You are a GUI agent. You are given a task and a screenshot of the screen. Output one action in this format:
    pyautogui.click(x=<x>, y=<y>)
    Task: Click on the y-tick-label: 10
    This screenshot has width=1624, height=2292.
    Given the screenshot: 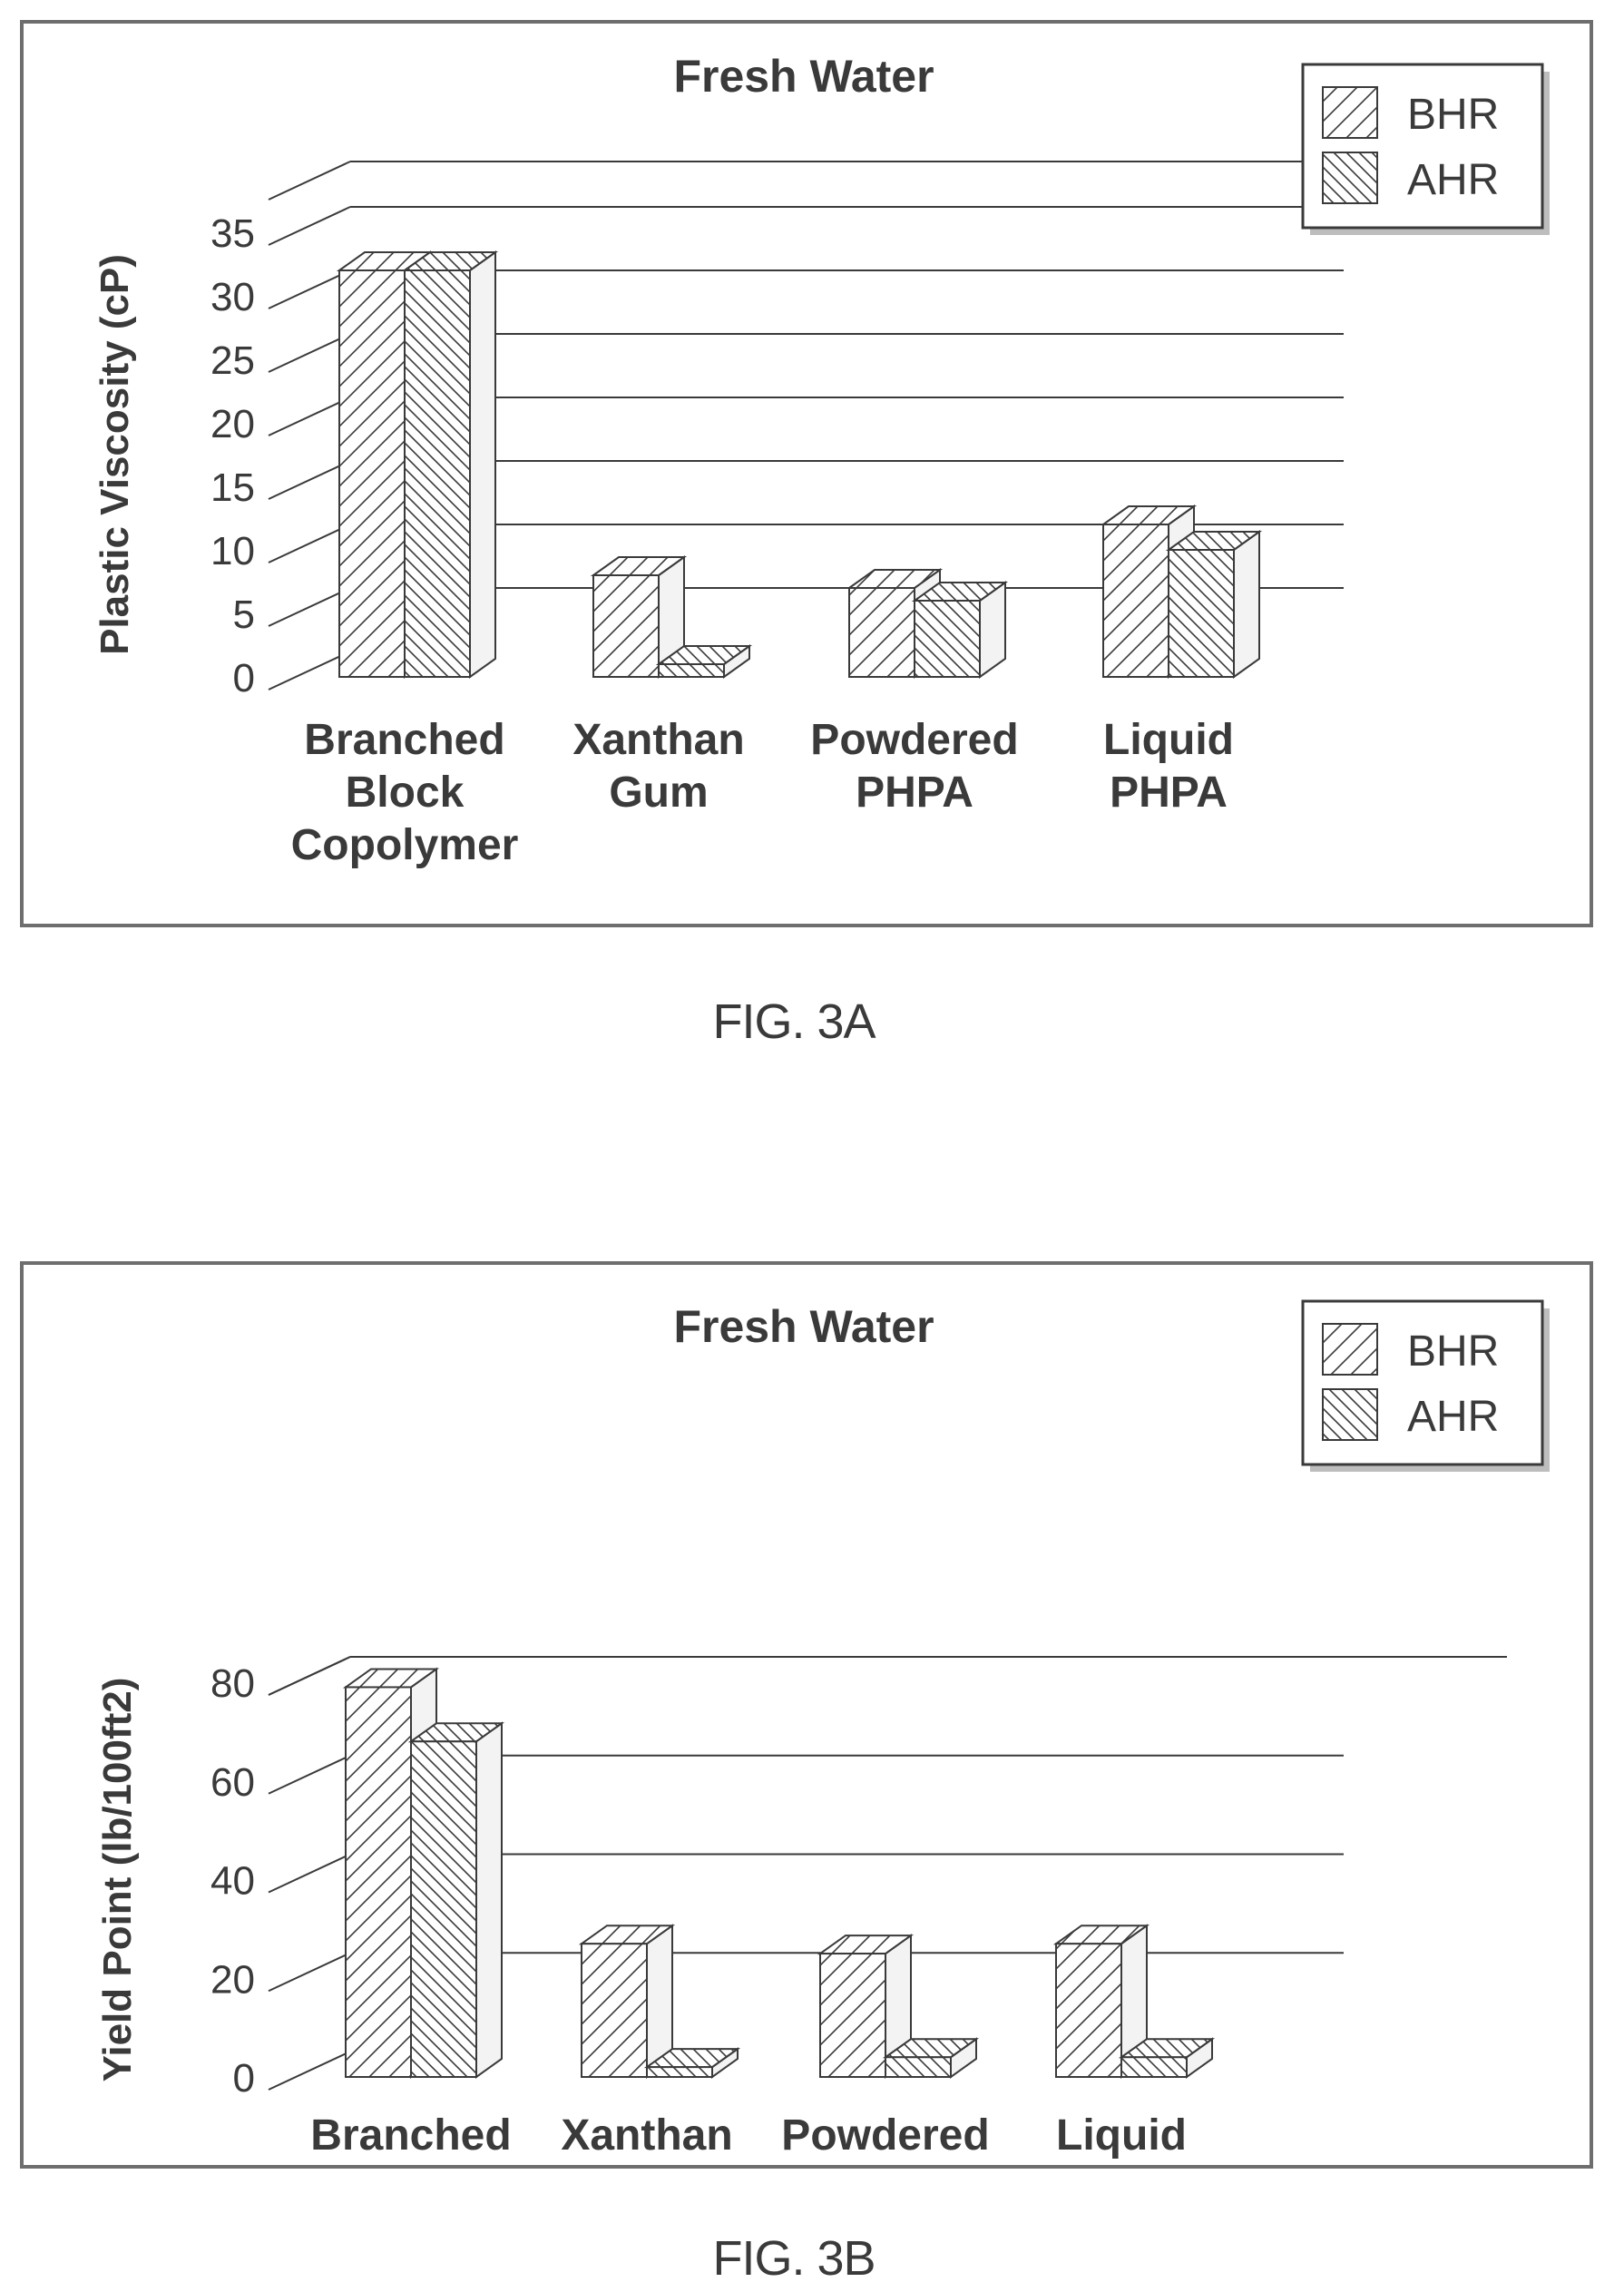 What is the action you would take?
    pyautogui.click(x=232, y=551)
    